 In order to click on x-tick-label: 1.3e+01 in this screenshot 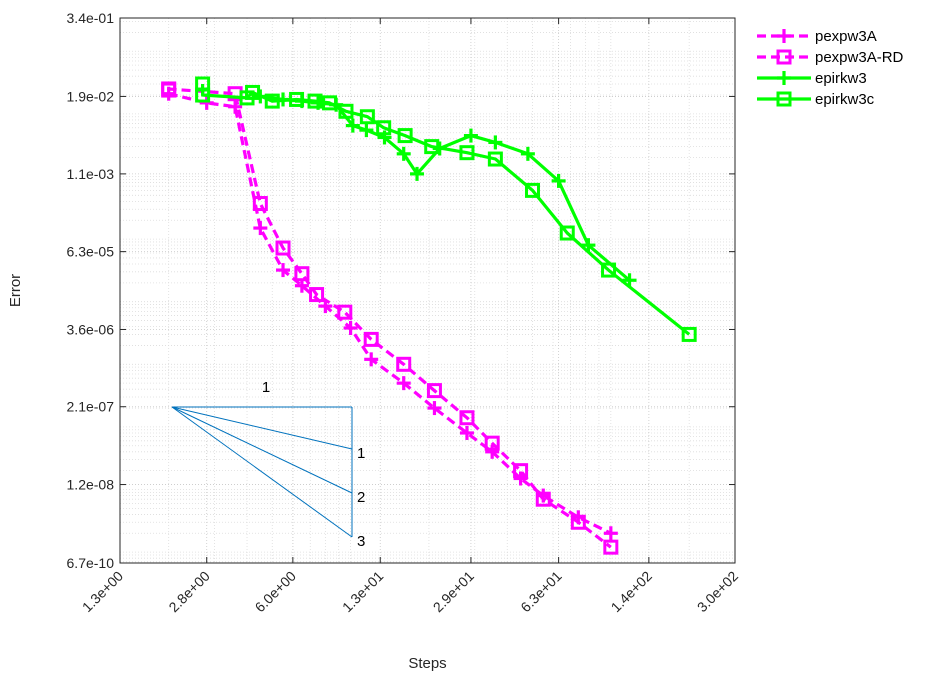, I will do `click(363, 592)`.